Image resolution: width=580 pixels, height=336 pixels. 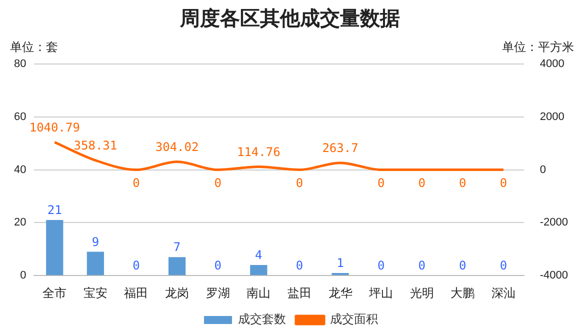 I want to click on y2-tick-label: -4000, so click(x=554, y=276).